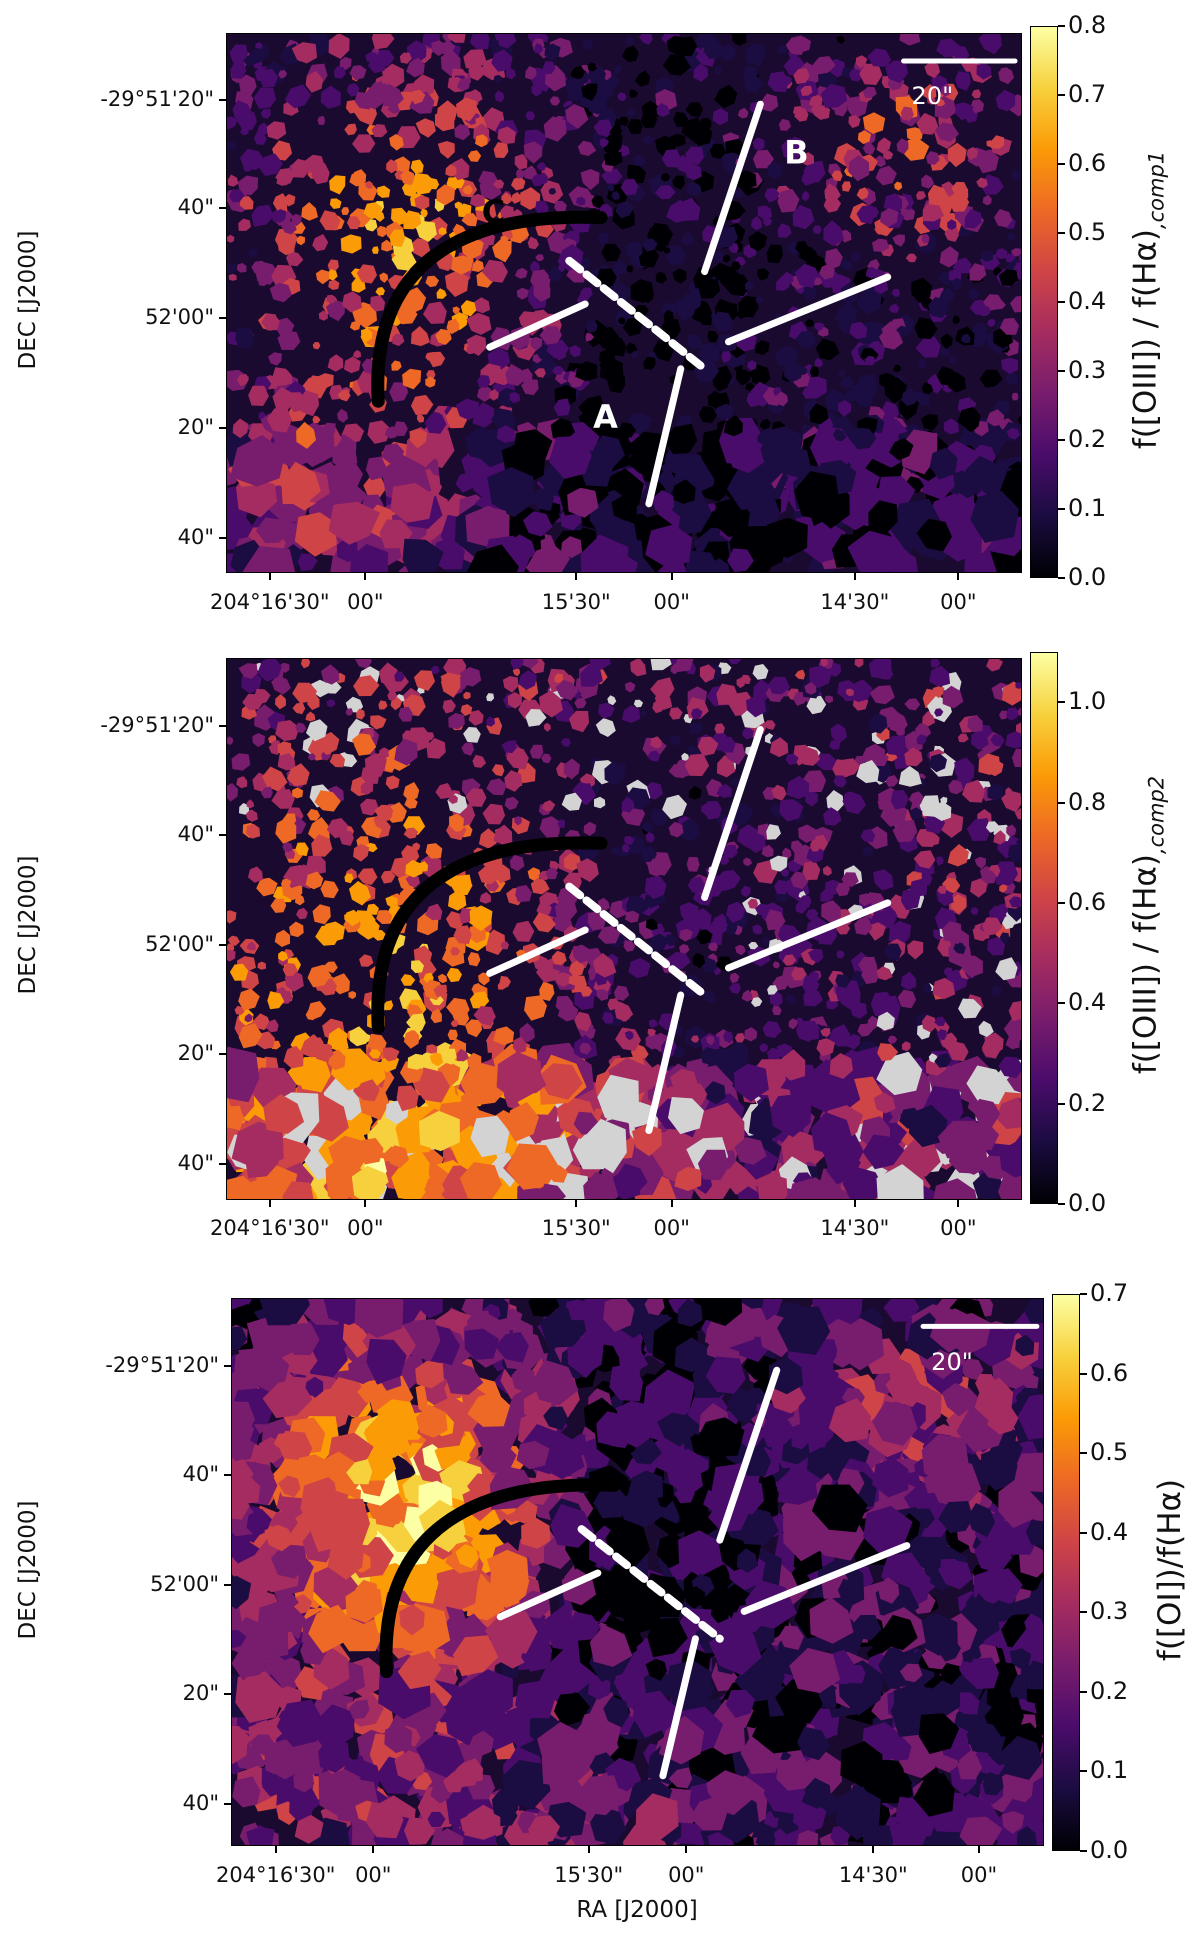 This screenshot has height=1934, width=1200. I want to click on x-tick-mark, so click(958, 576).